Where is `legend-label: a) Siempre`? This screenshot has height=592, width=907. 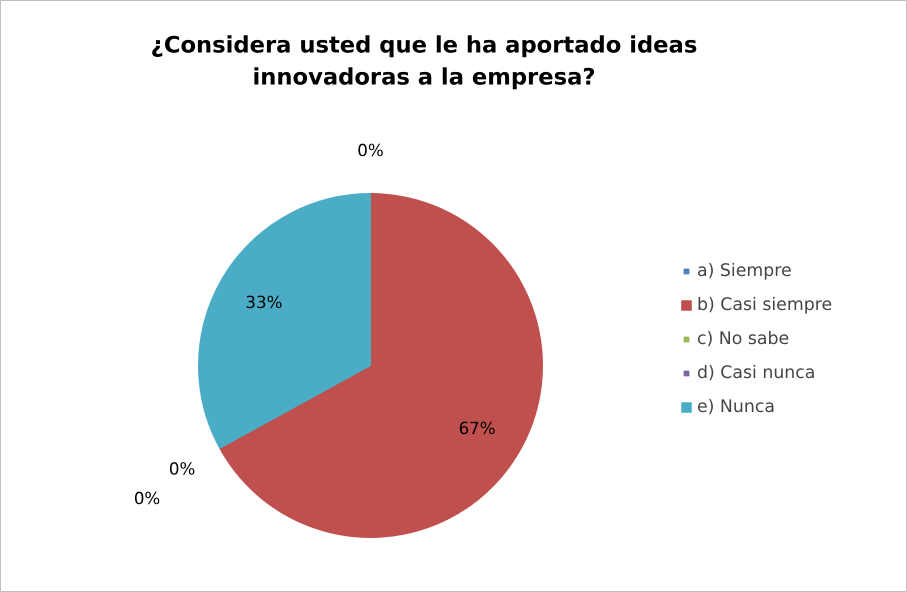
legend-label: a) Siempre is located at coordinates (744, 271).